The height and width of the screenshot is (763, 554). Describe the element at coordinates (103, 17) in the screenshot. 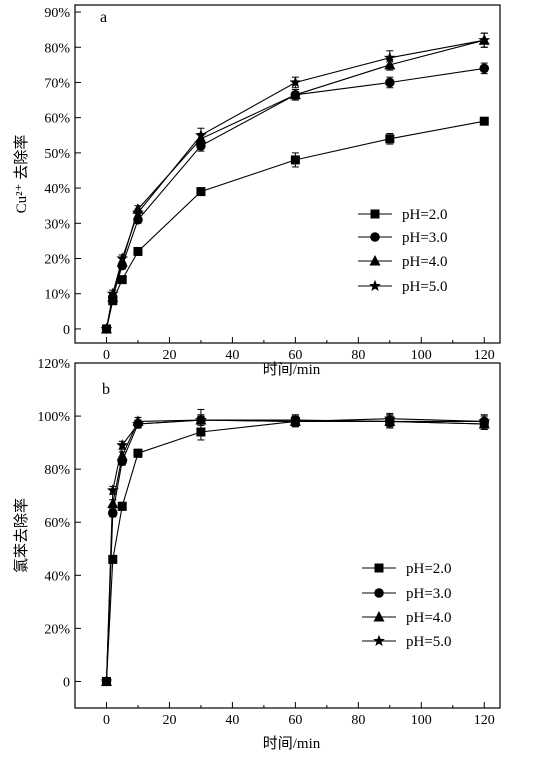

I see `panel-letter: a` at that location.